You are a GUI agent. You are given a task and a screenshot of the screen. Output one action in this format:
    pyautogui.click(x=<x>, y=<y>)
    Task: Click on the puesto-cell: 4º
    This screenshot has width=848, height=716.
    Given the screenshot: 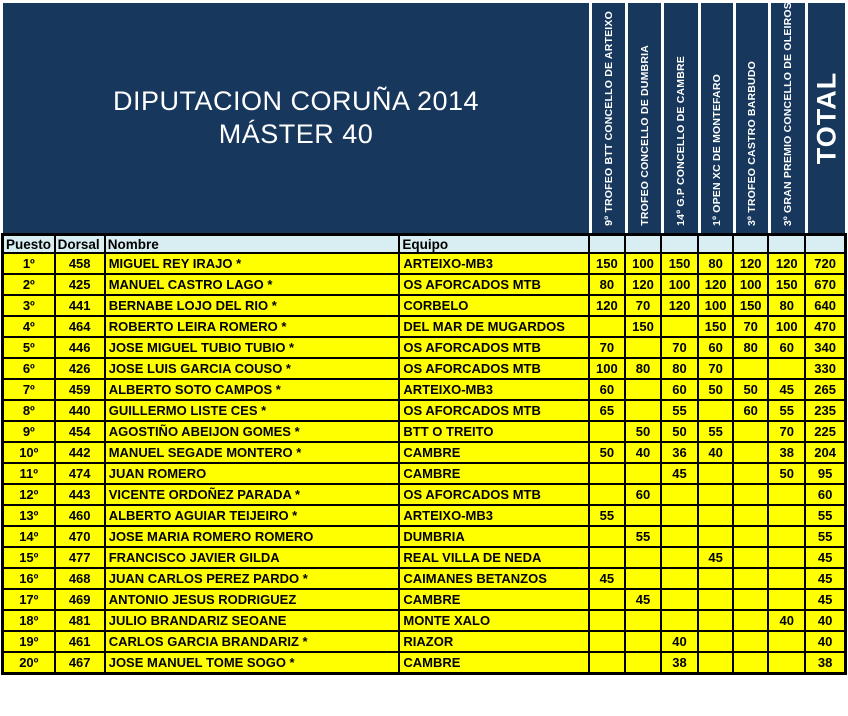 What is the action you would take?
    pyautogui.click(x=28, y=326)
    